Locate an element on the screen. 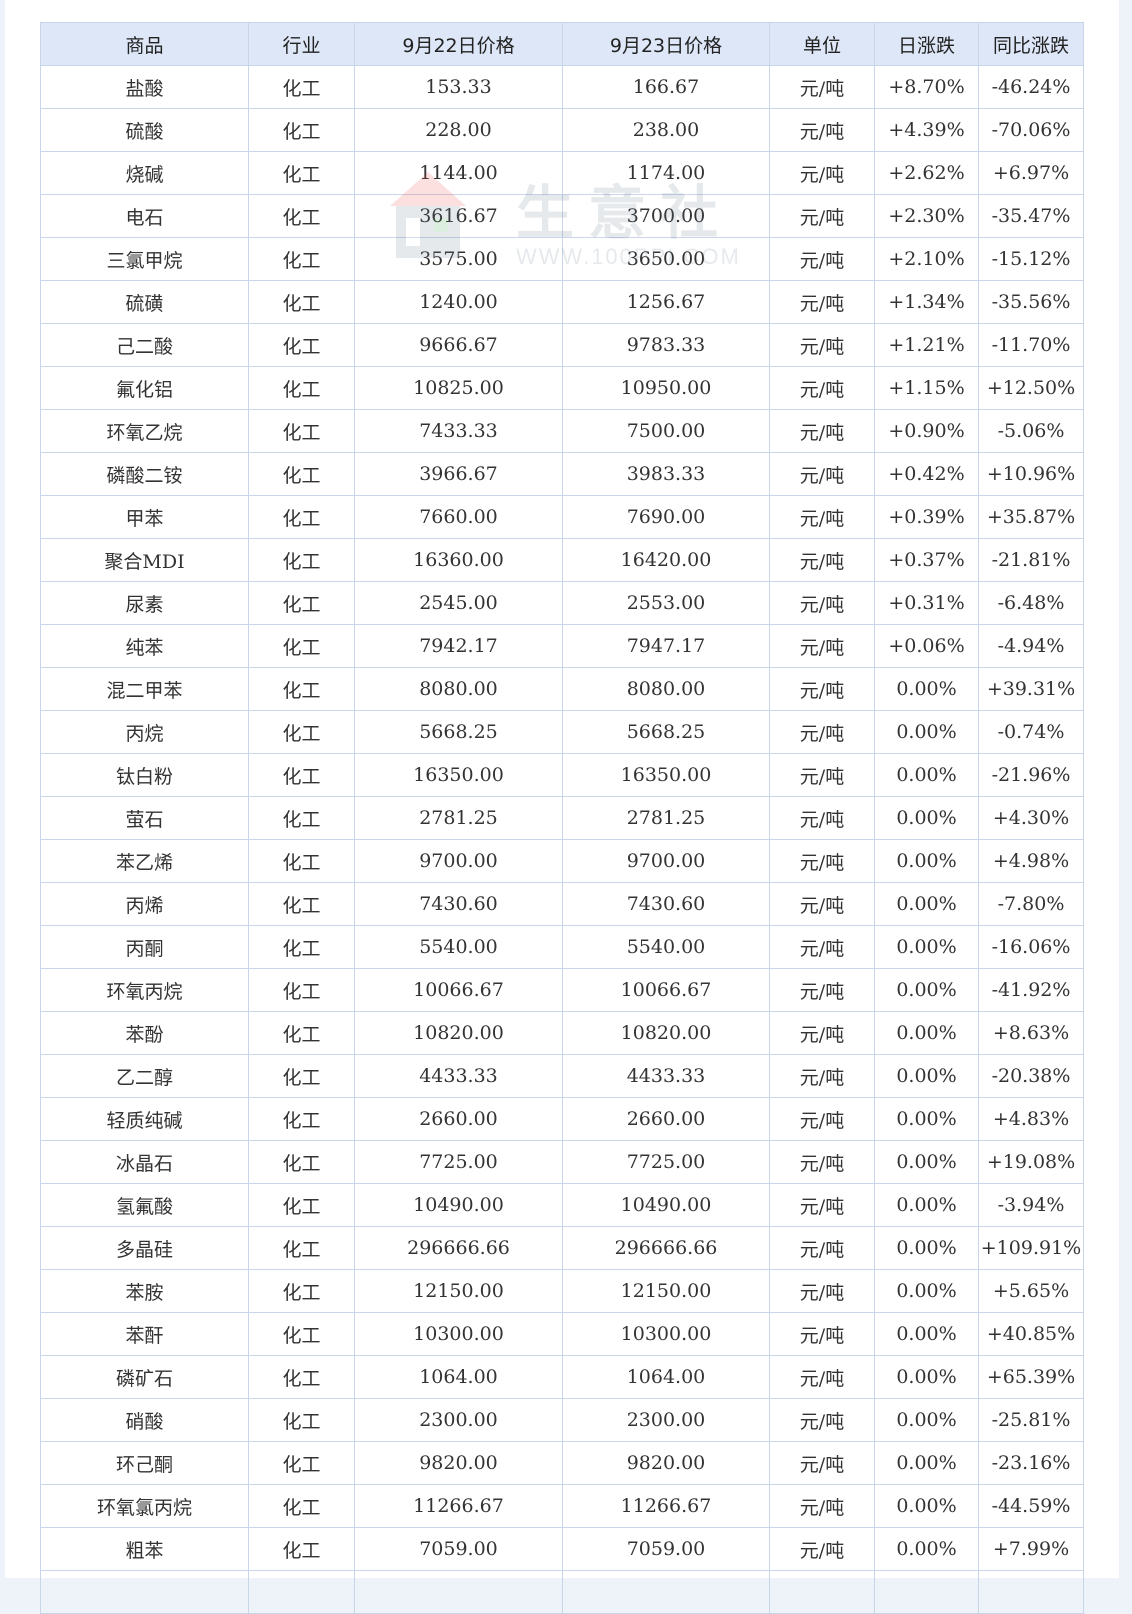 The width and height of the screenshot is (1132, 1614). price-sep23-cell: 3983.33 is located at coordinates (666, 474).